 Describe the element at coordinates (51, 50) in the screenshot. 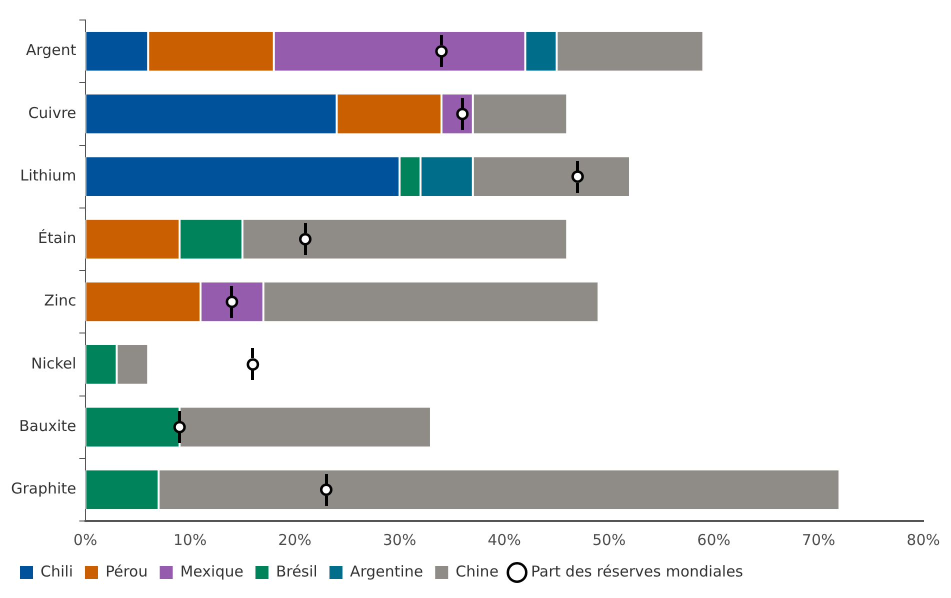

I see `y-tick-label: Argent` at that location.